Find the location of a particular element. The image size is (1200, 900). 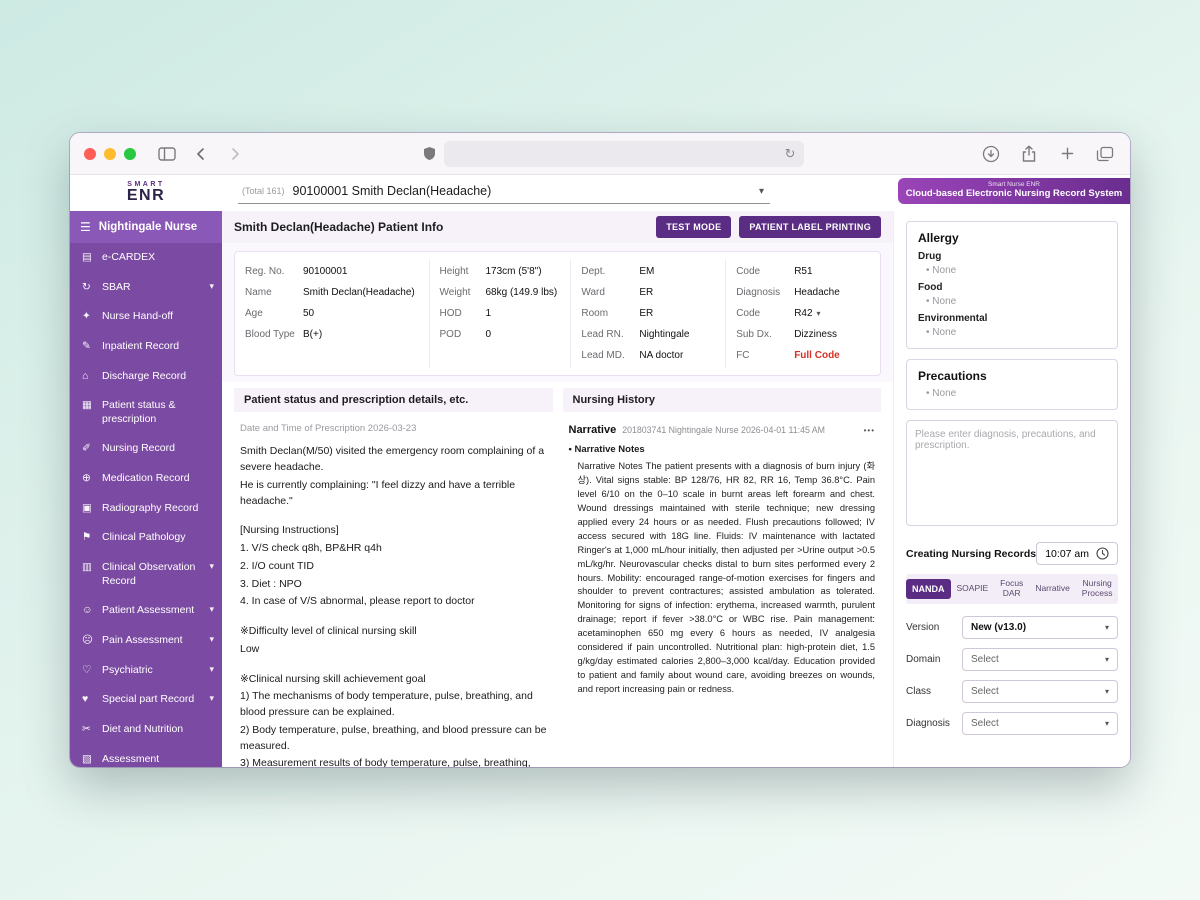

tab-soapie: SOAPIE is located at coordinates (972, 587).